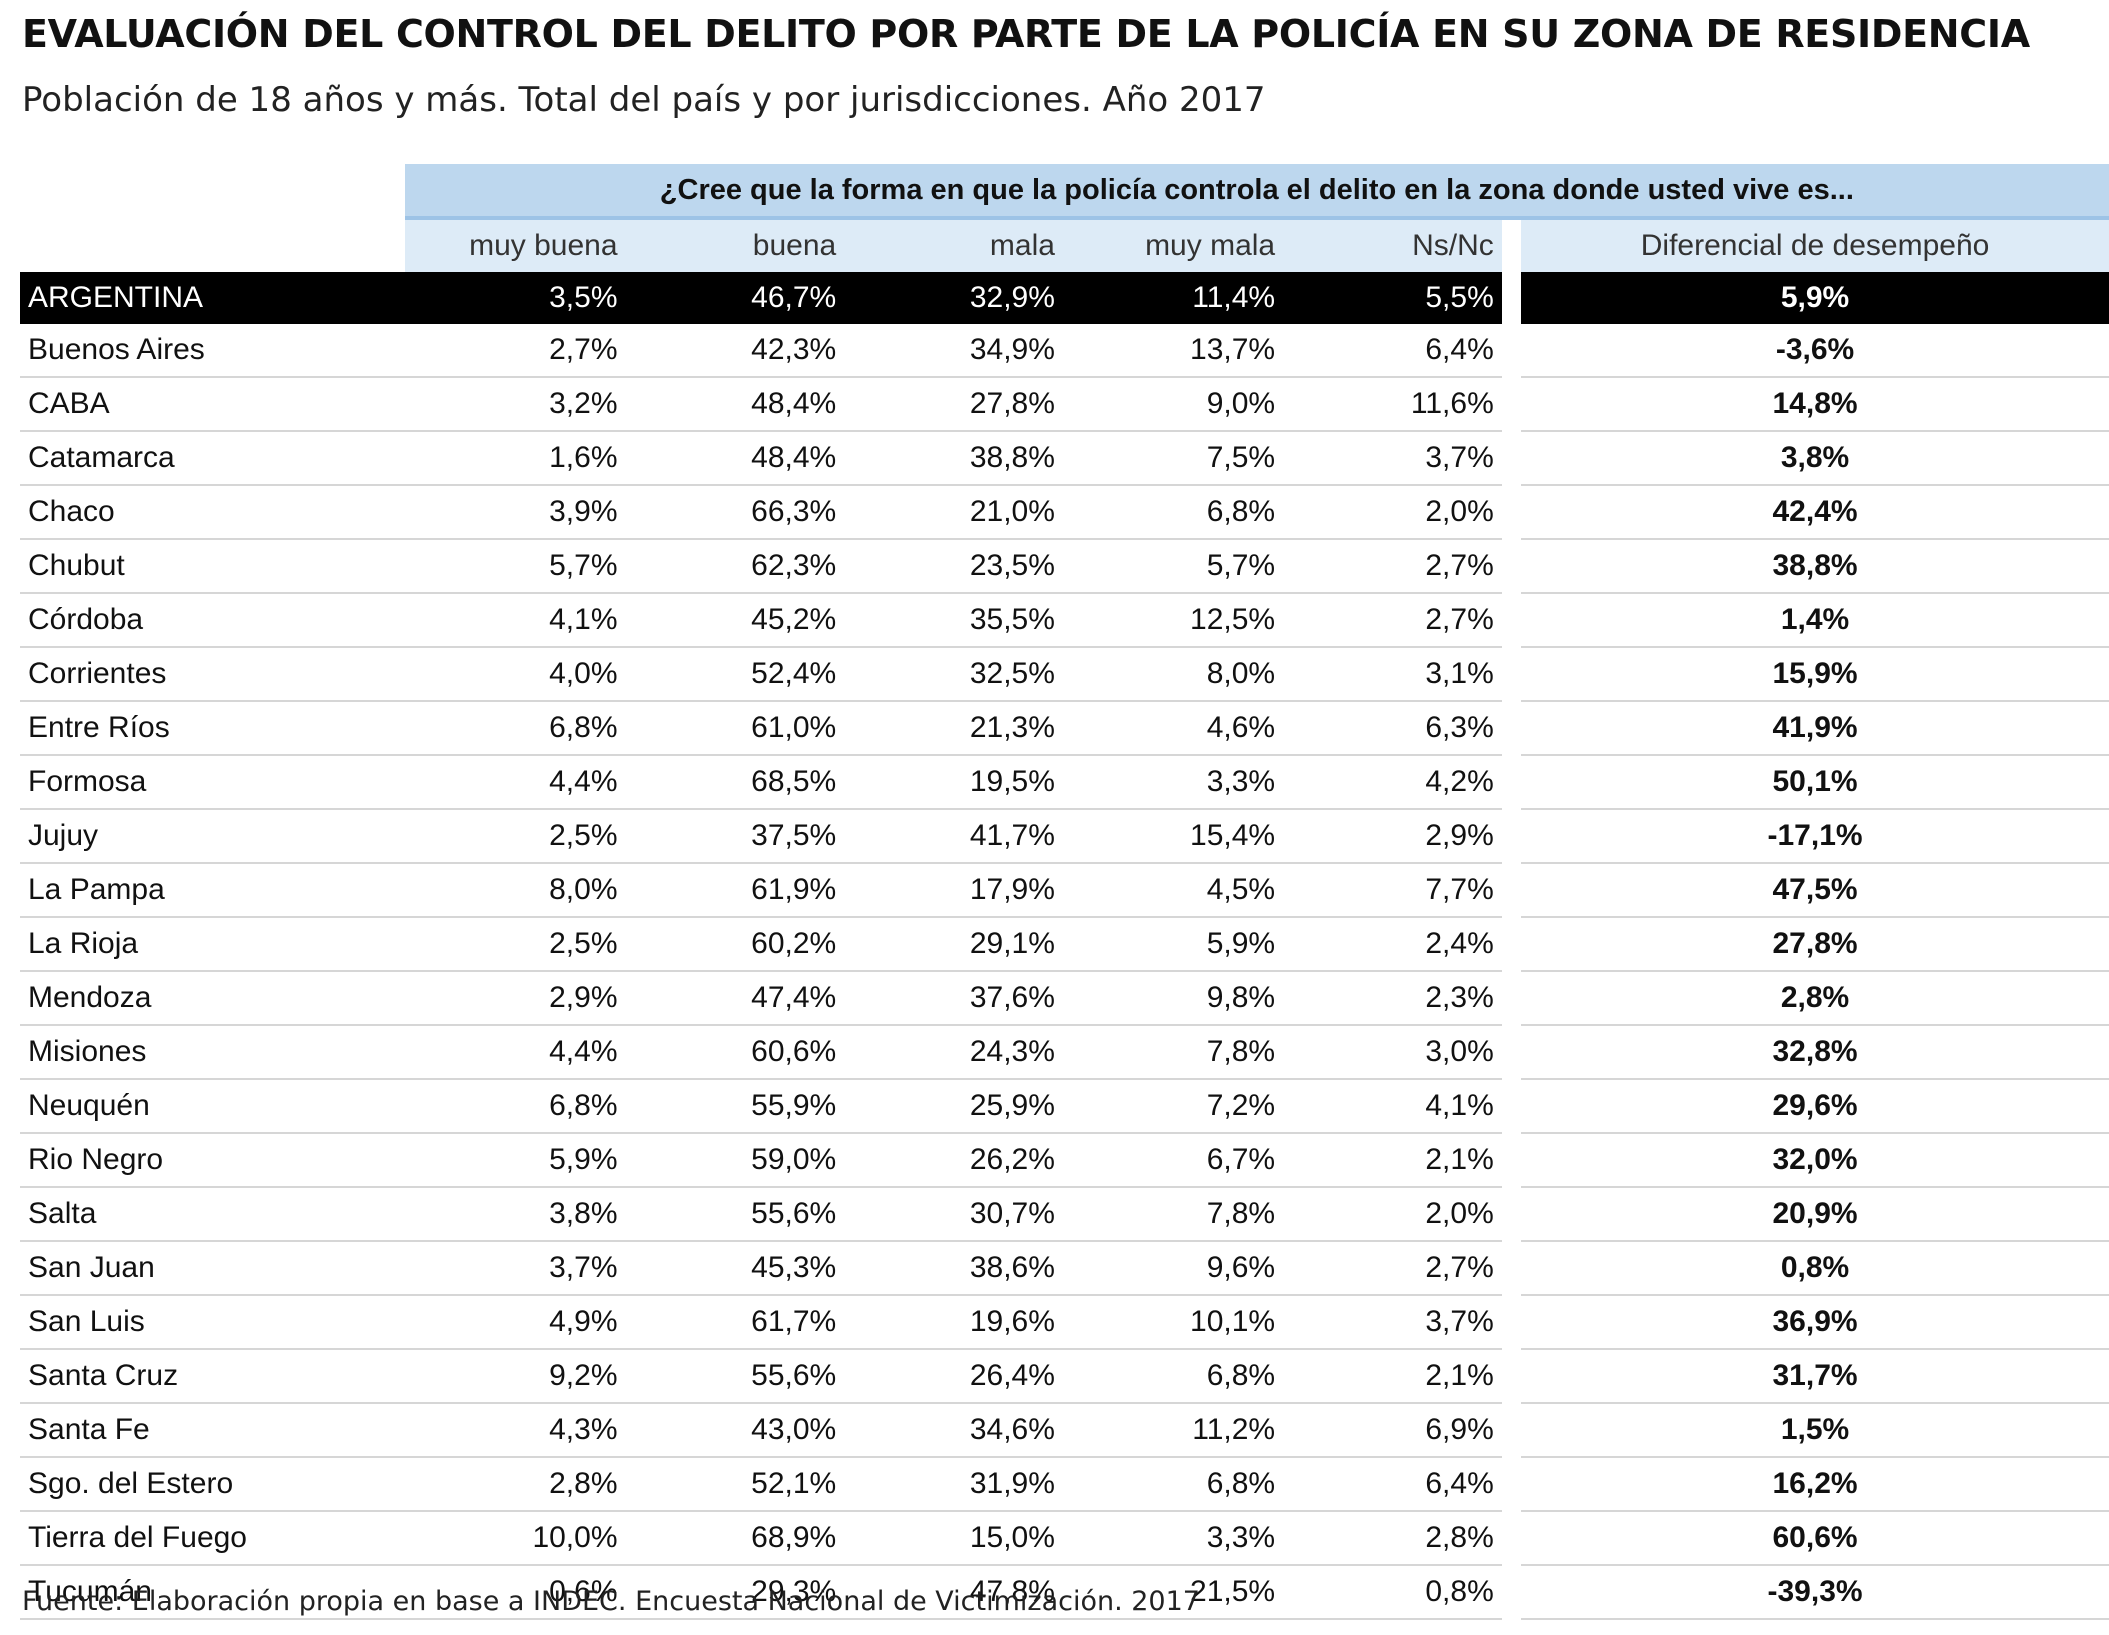  Describe the element at coordinates (953, 566) in the screenshot. I see `table-cell: 23,5%` at that location.